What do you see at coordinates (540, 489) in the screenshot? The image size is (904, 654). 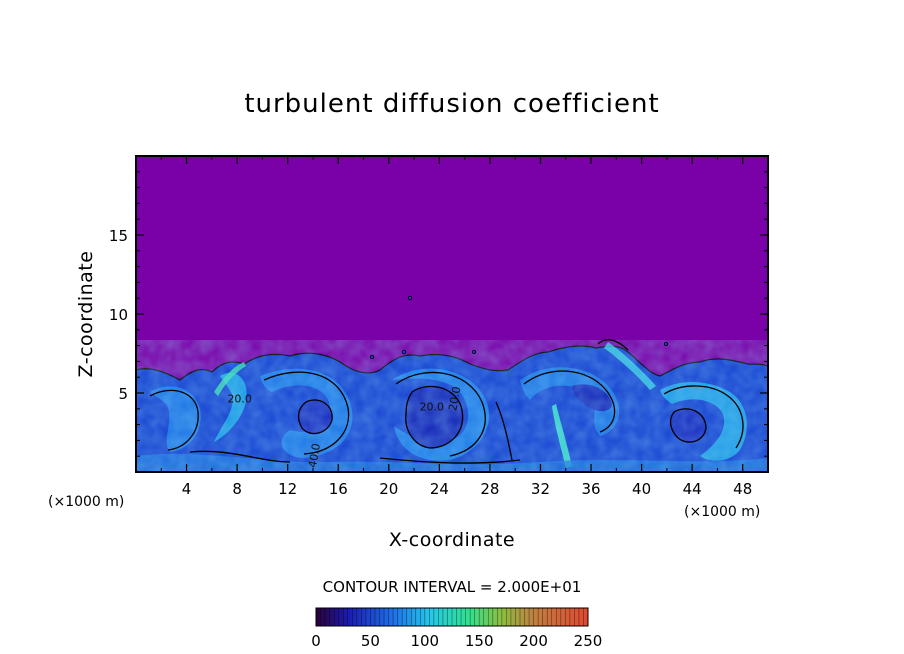 I see `x-tick-label: 32` at bounding box center [540, 489].